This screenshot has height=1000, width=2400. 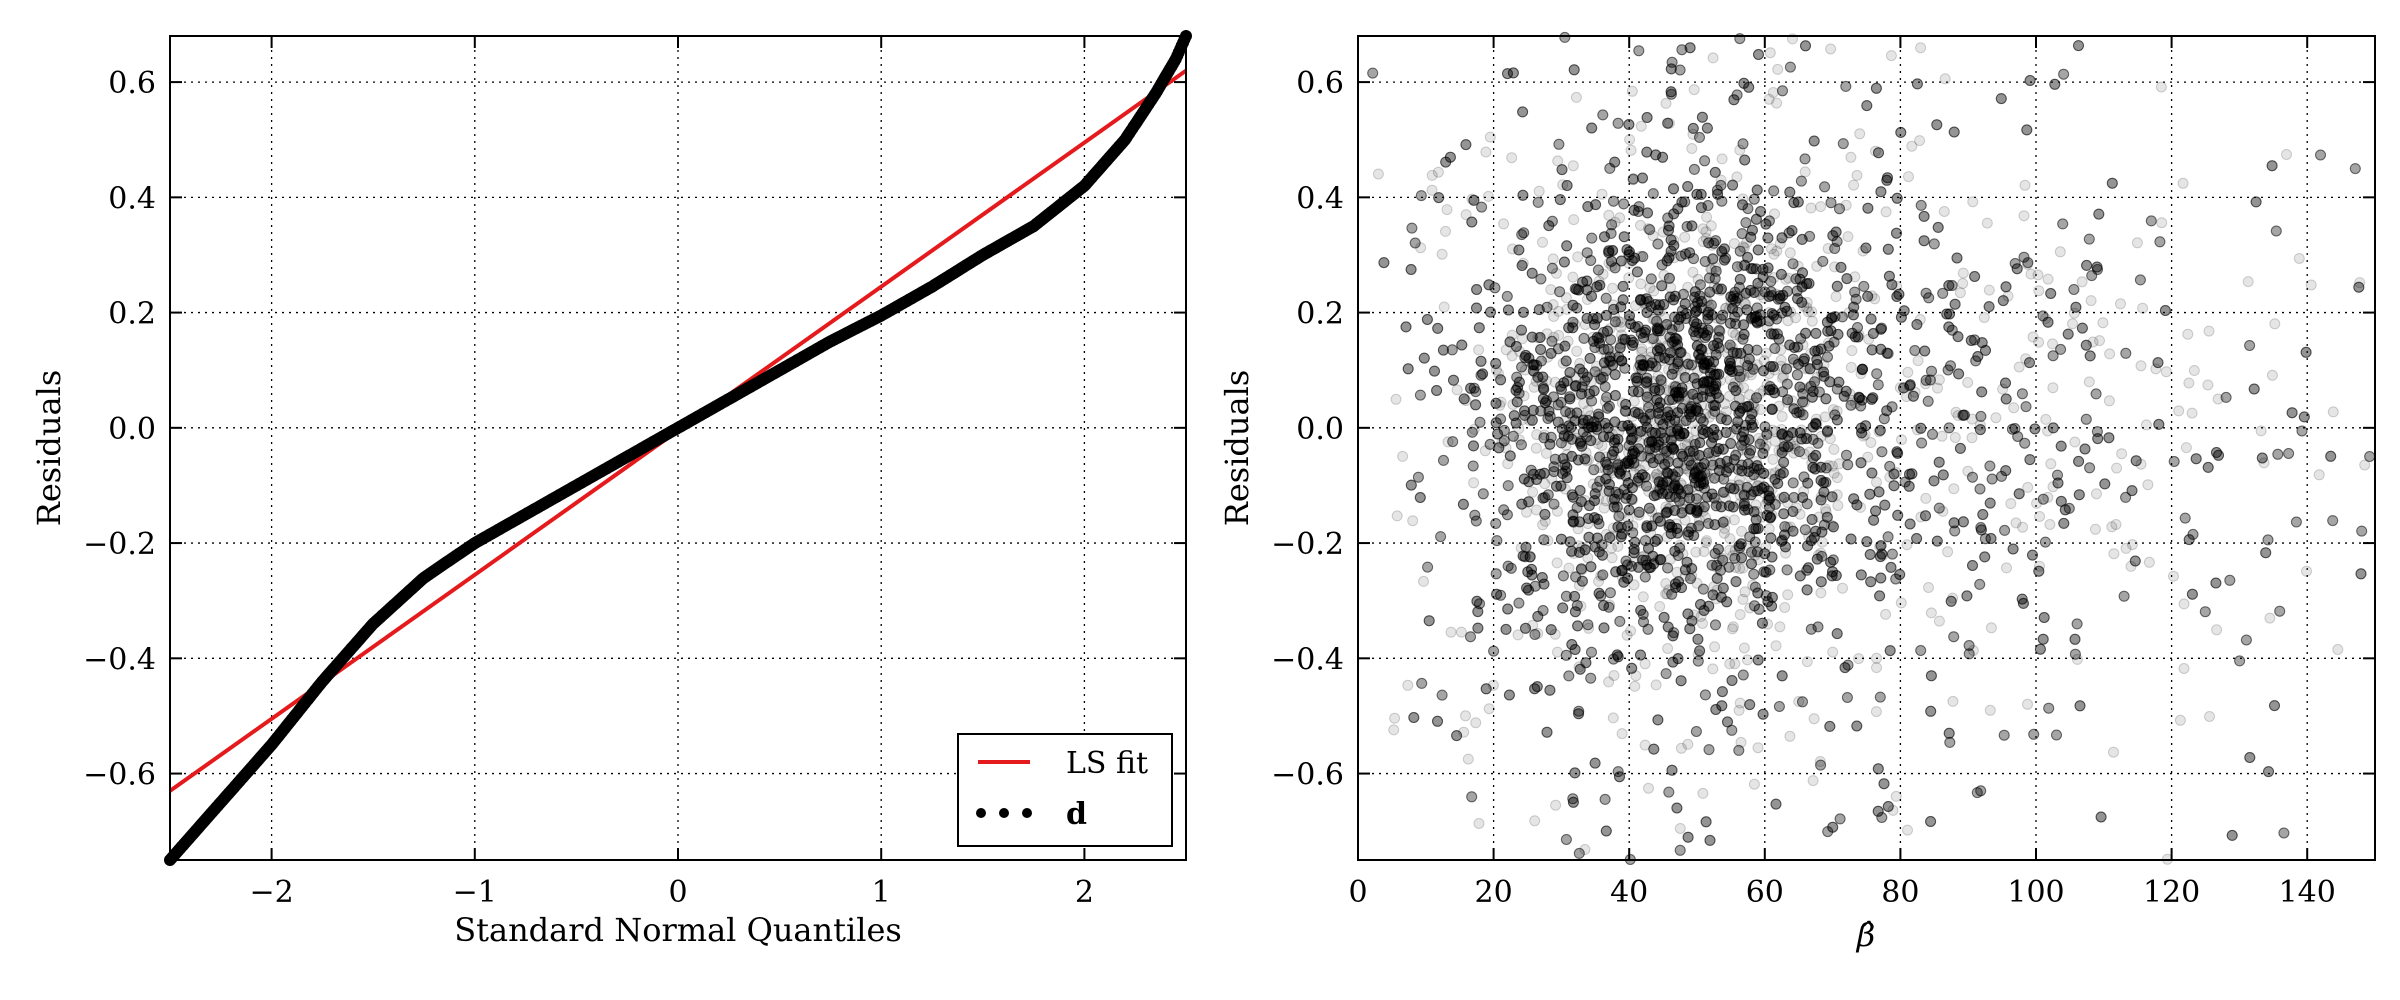 What do you see at coordinates (678, 930) in the screenshot?
I see `qq-x-axis-label: Standard Normal Quantiles` at bounding box center [678, 930].